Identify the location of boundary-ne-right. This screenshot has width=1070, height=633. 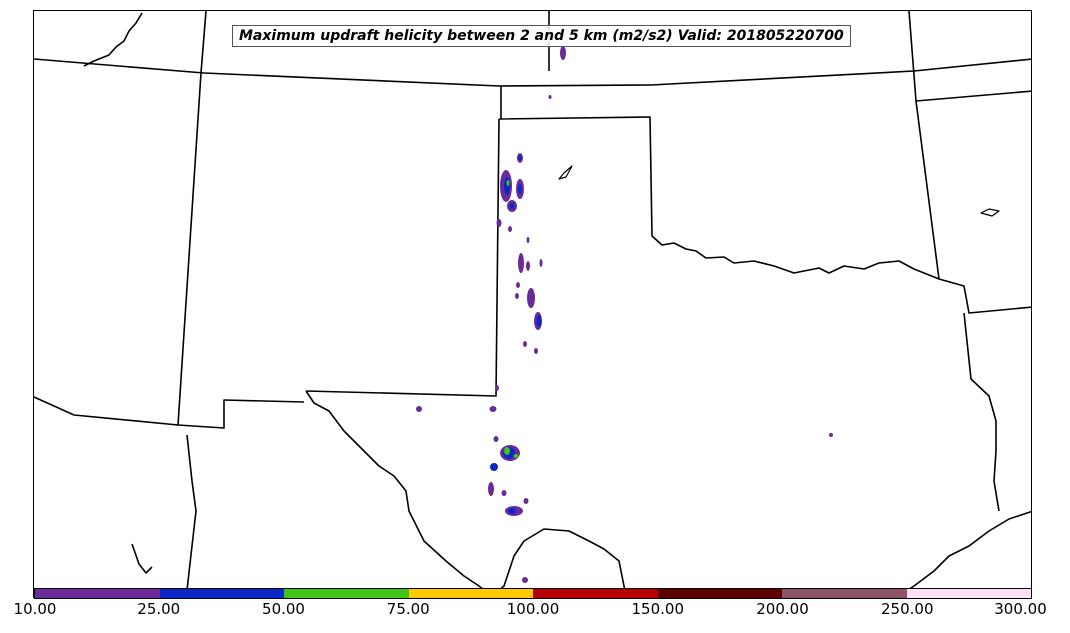
(969, 56).